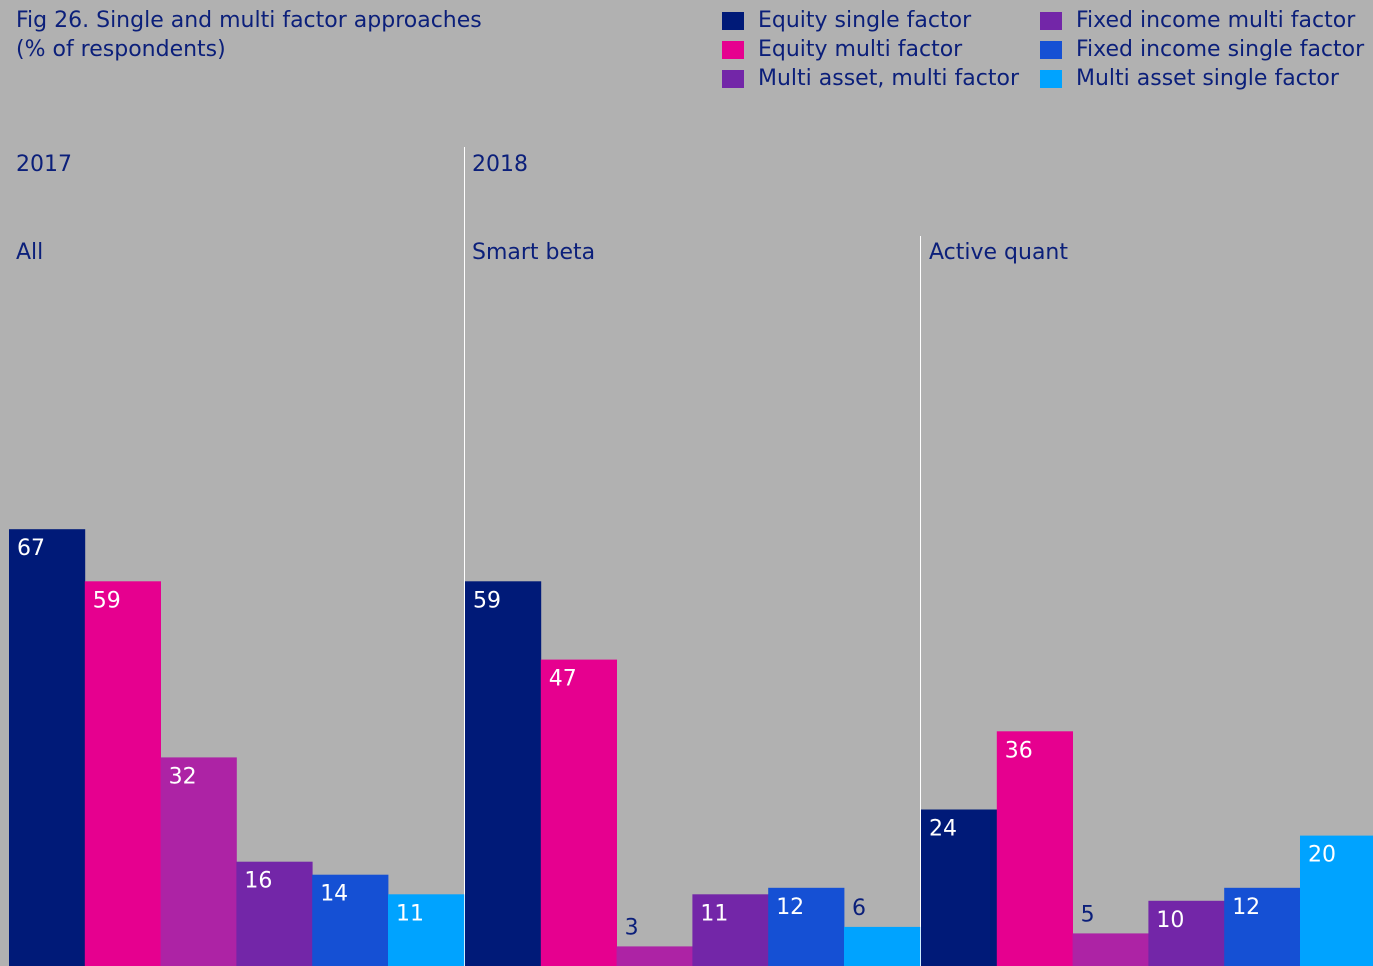 The width and height of the screenshot is (1373, 966). I want to click on bar-value-label: 10, so click(1170, 920).